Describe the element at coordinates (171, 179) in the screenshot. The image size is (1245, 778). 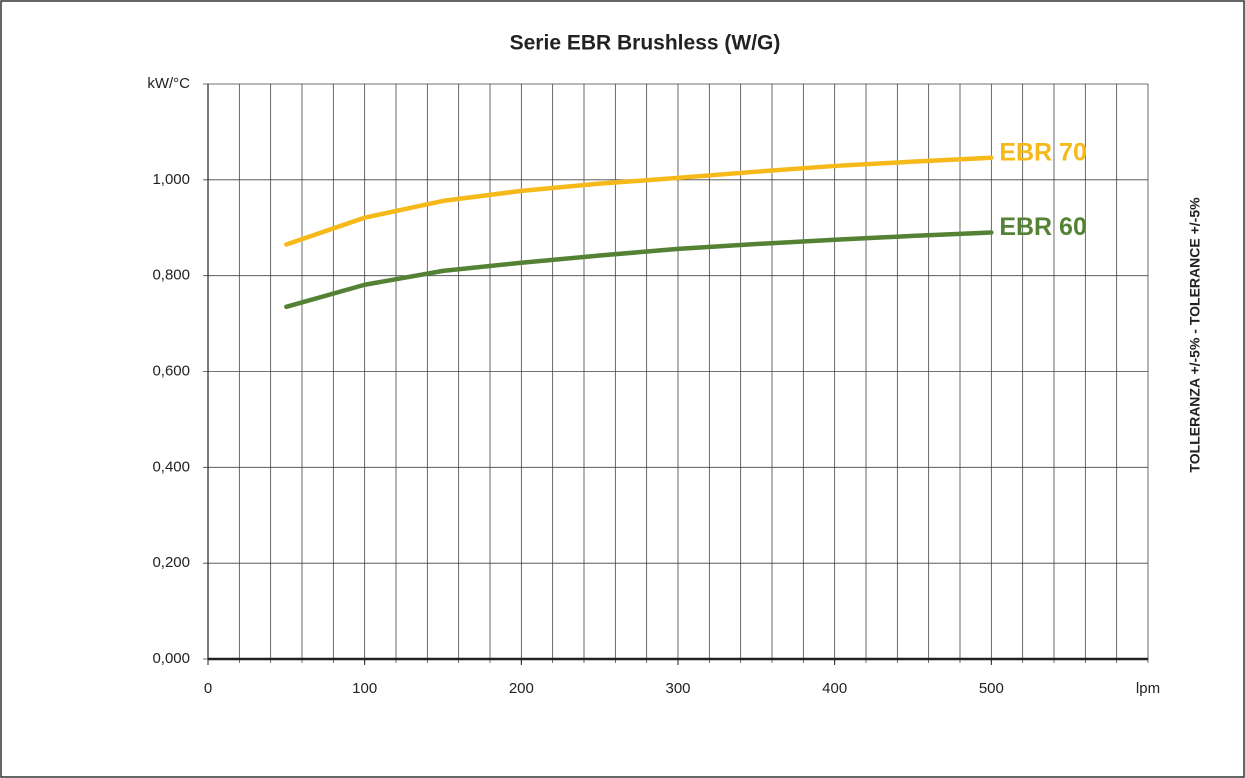
I see `y-tick-label: 1,000` at that location.